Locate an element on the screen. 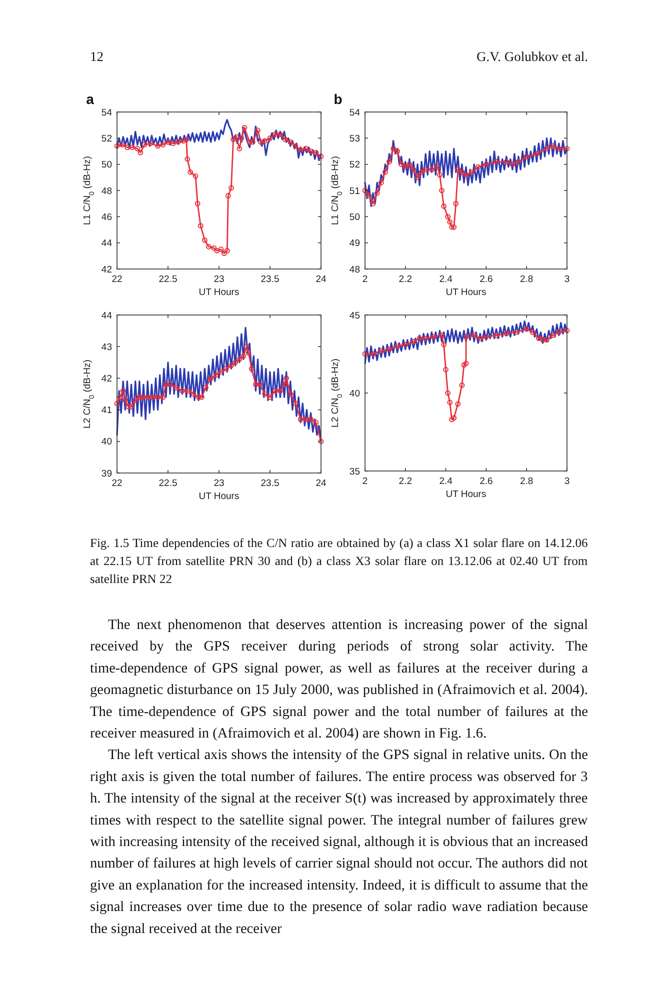 This screenshot has width=659, height=1000. y-tick-label: 42 is located at coordinates (106, 270).